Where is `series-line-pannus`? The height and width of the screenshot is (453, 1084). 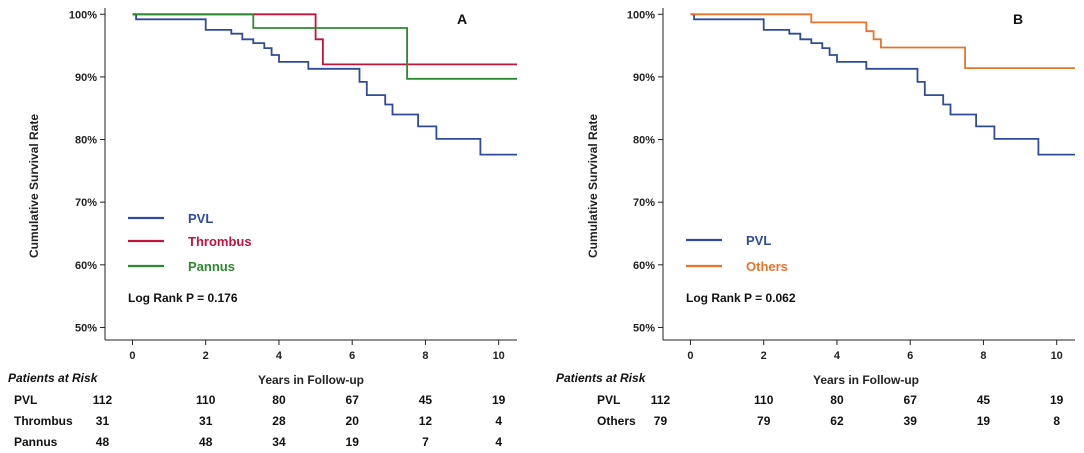 series-line-pannus is located at coordinates (324, 46).